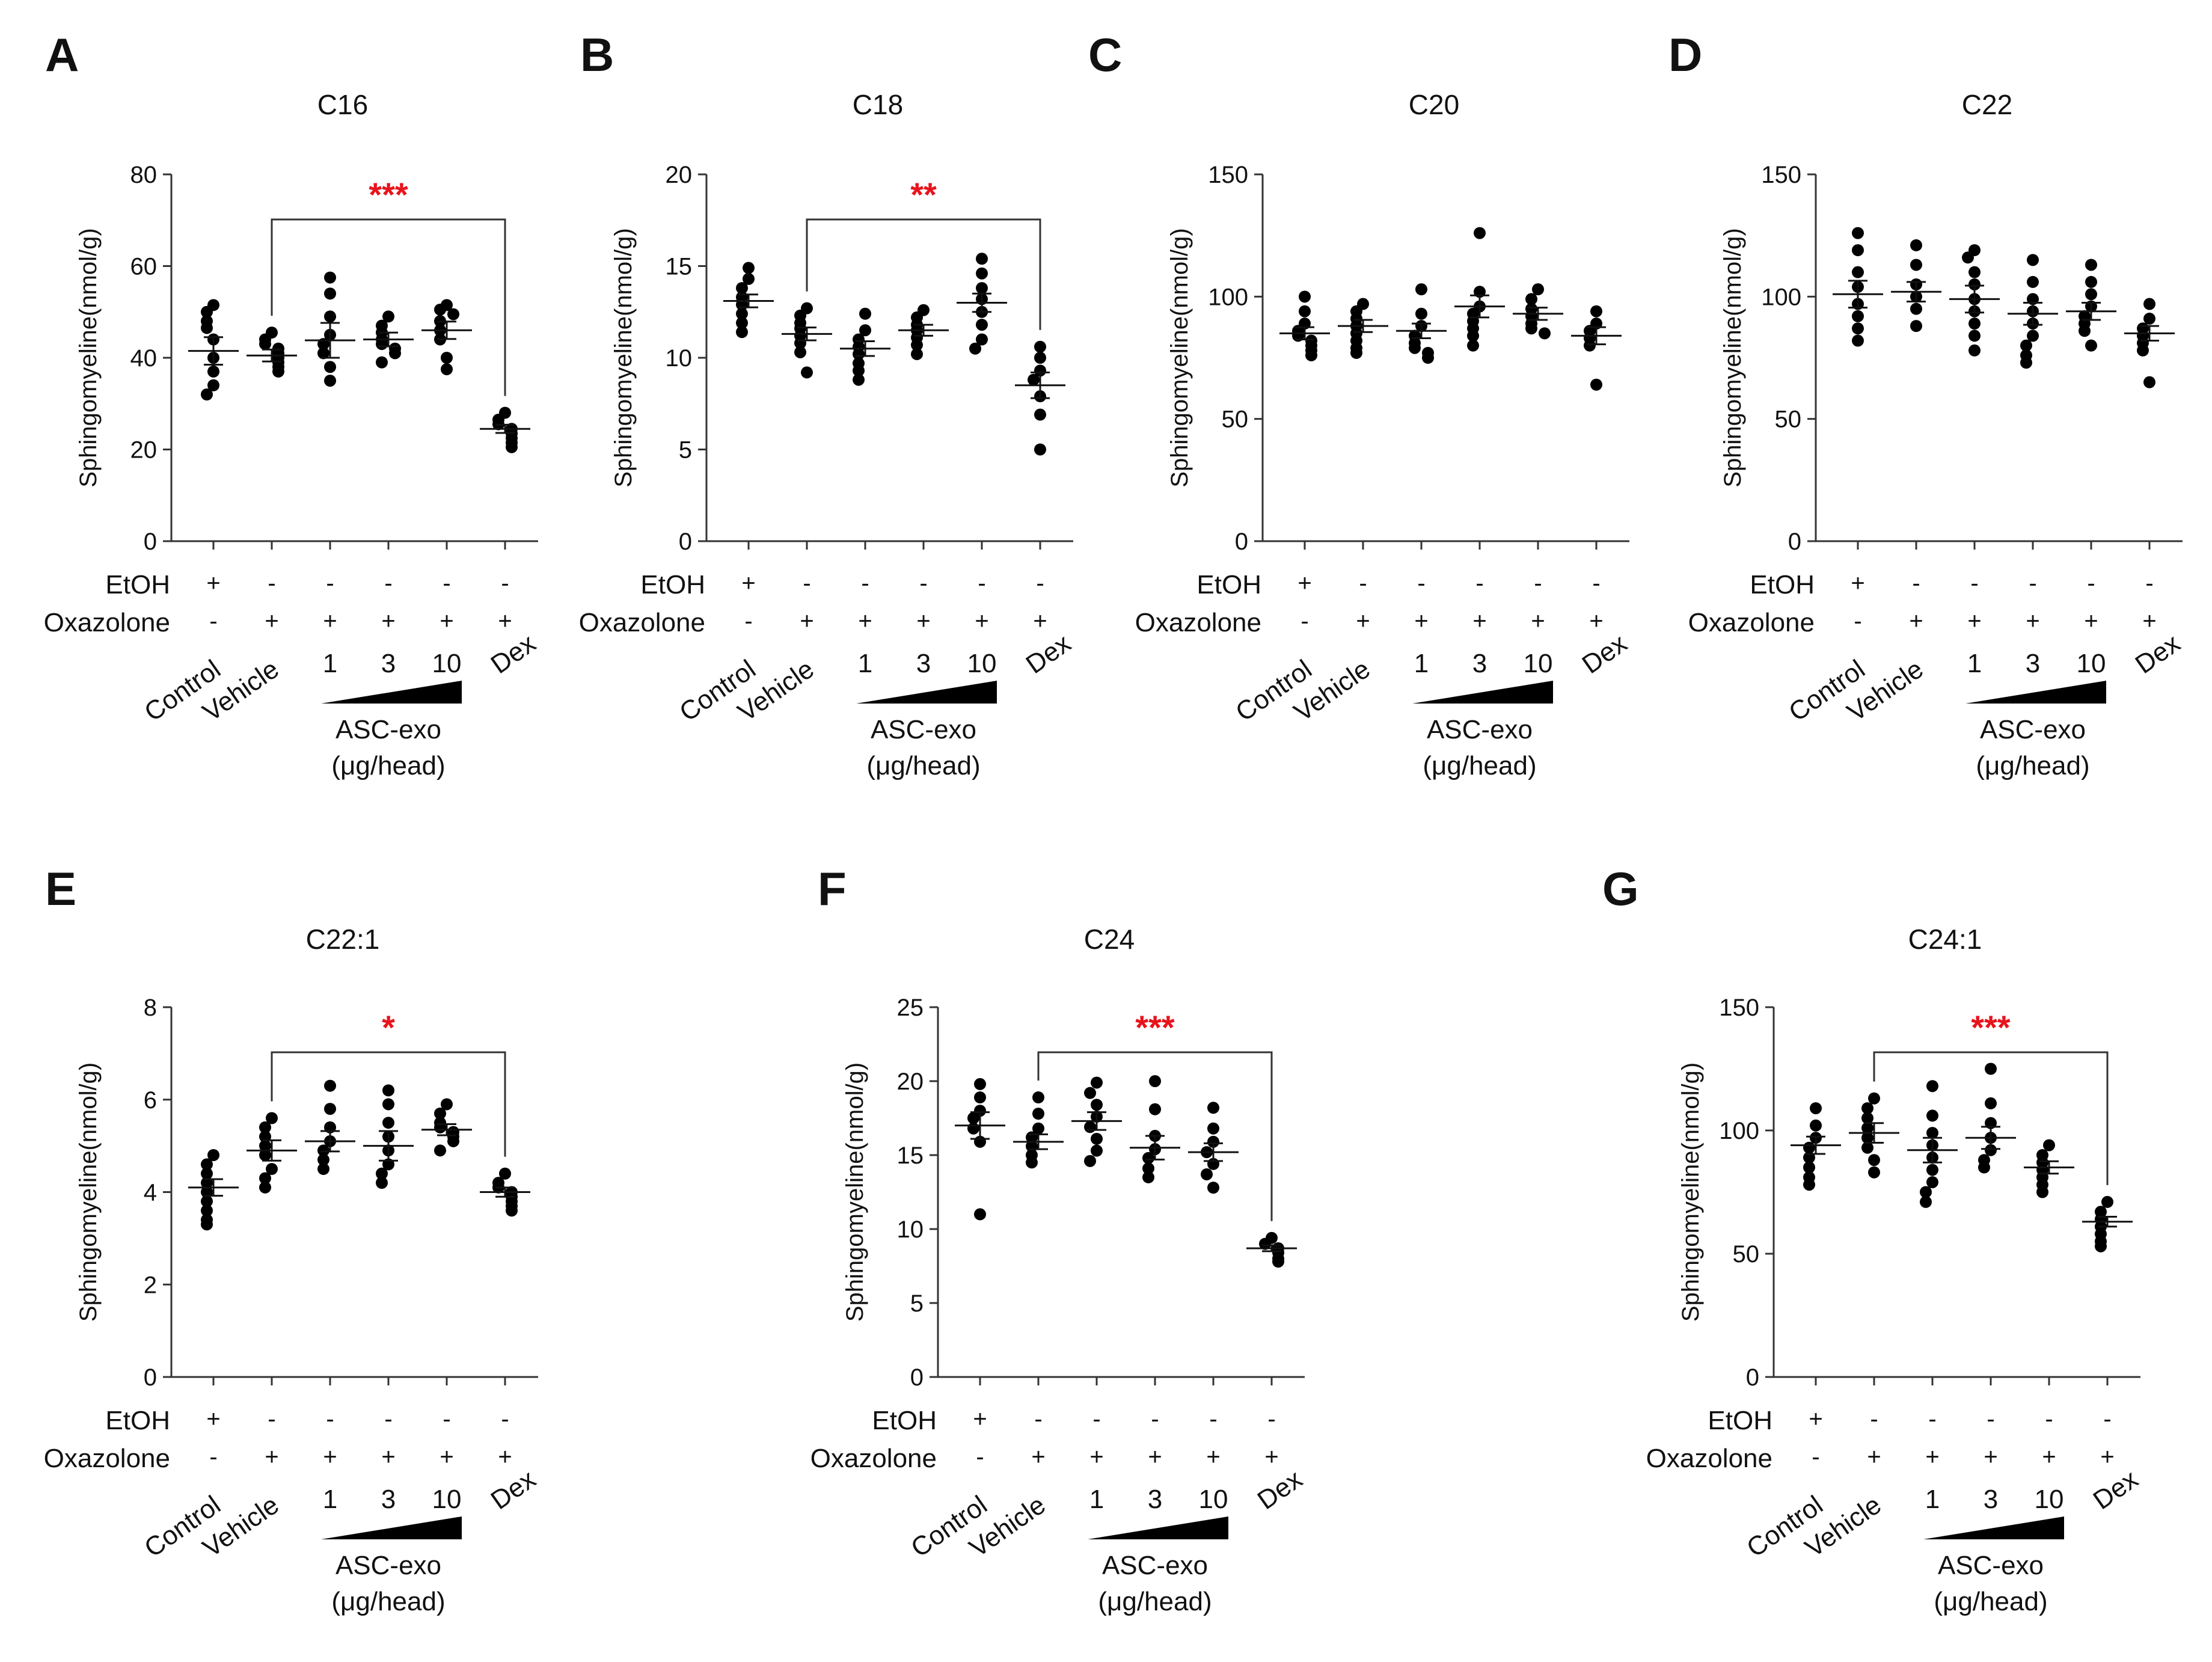  I want to click on asc-exo-label: ASC-exo, so click(924, 729).